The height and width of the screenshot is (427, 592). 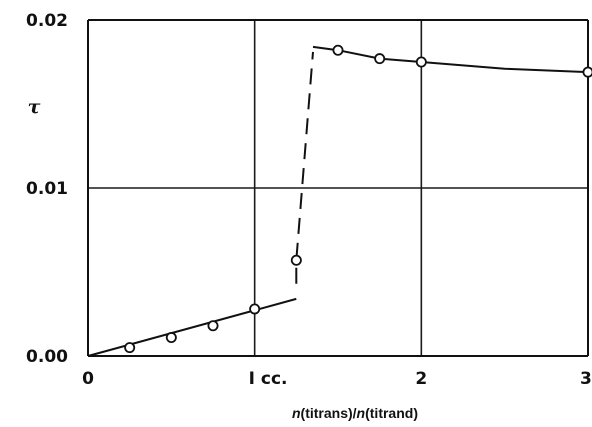 What do you see at coordinates (47, 189) in the screenshot?
I see `y-tick-label-1: 0.01` at bounding box center [47, 189].